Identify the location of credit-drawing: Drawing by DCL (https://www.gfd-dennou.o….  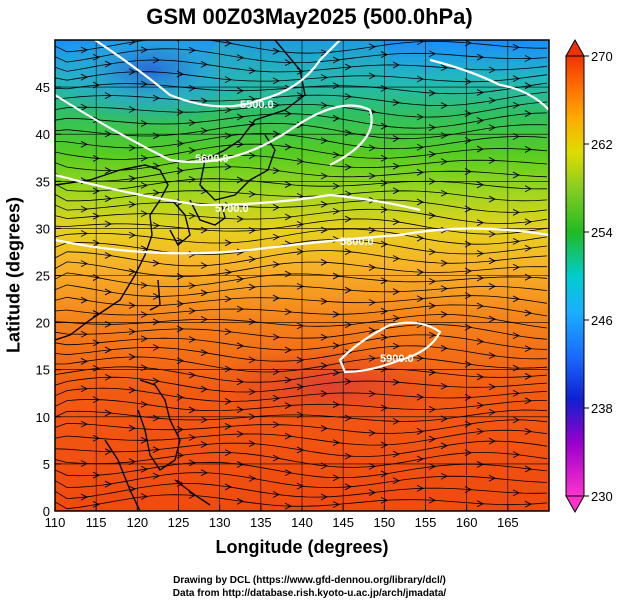
(309, 580).